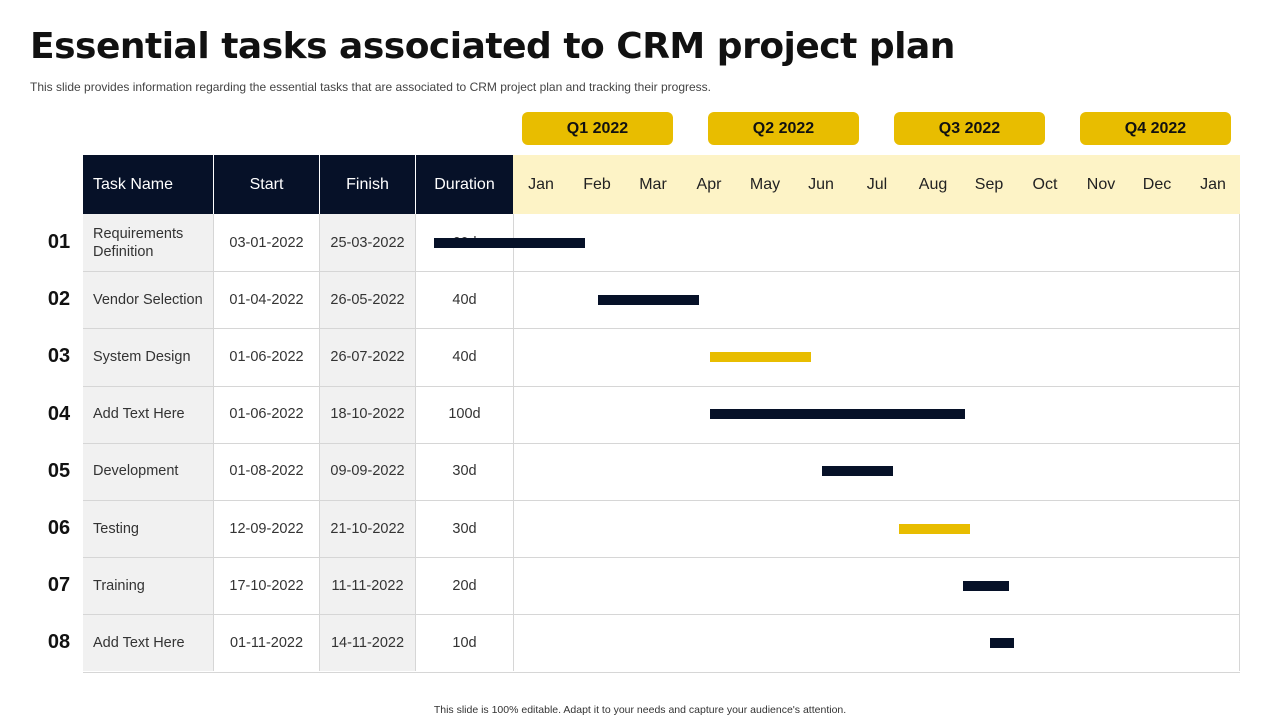 This screenshot has width=1280, height=720. I want to click on month-label: Feb, so click(597, 184).